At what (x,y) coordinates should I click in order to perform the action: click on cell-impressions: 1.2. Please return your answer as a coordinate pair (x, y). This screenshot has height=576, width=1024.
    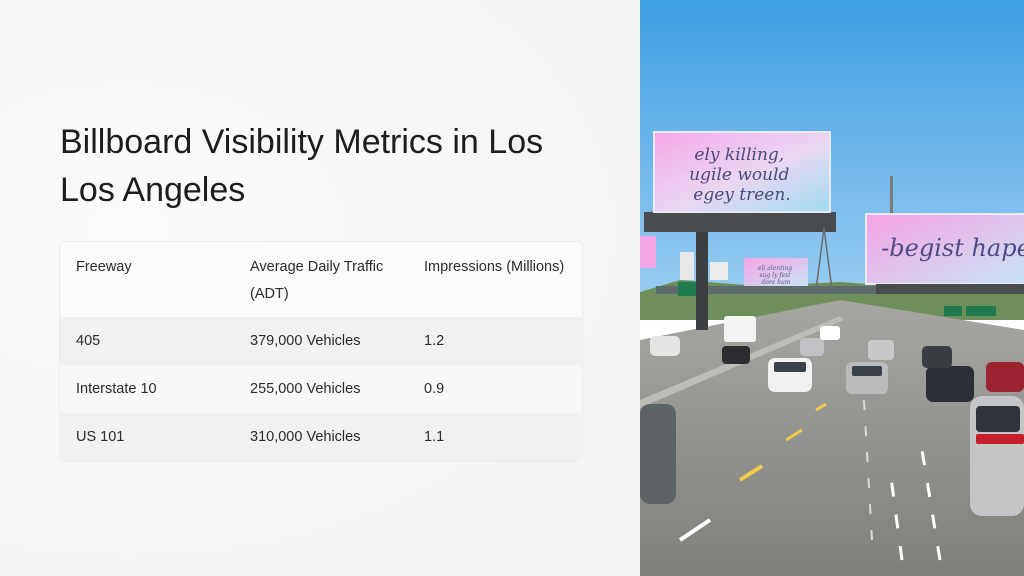
    Looking at the image, I should click on (434, 340).